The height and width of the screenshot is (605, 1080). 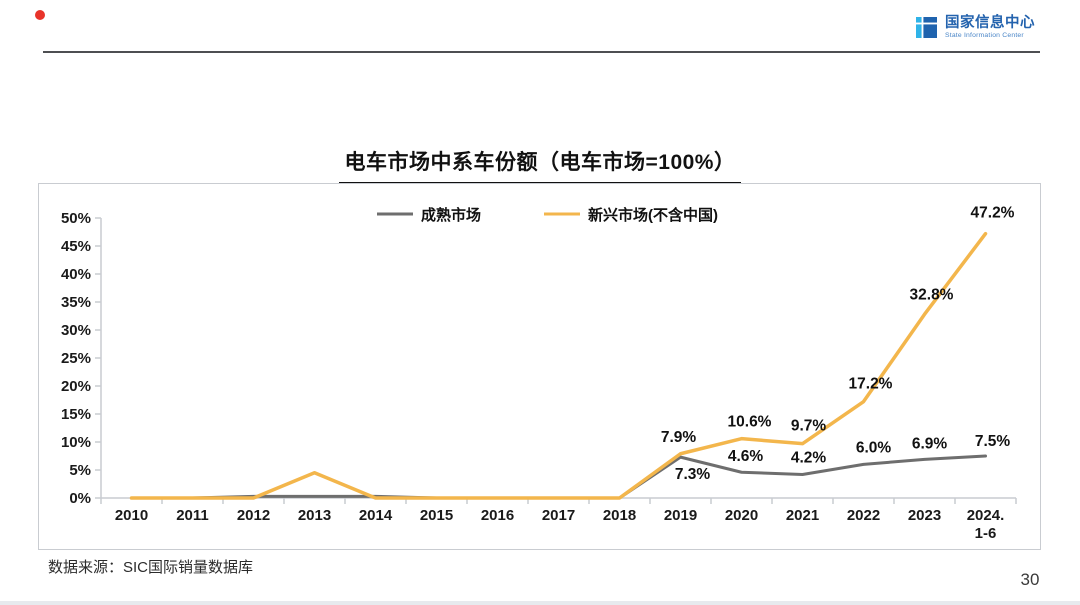 I want to click on x-axis-label: 2013, so click(x=314, y=515).